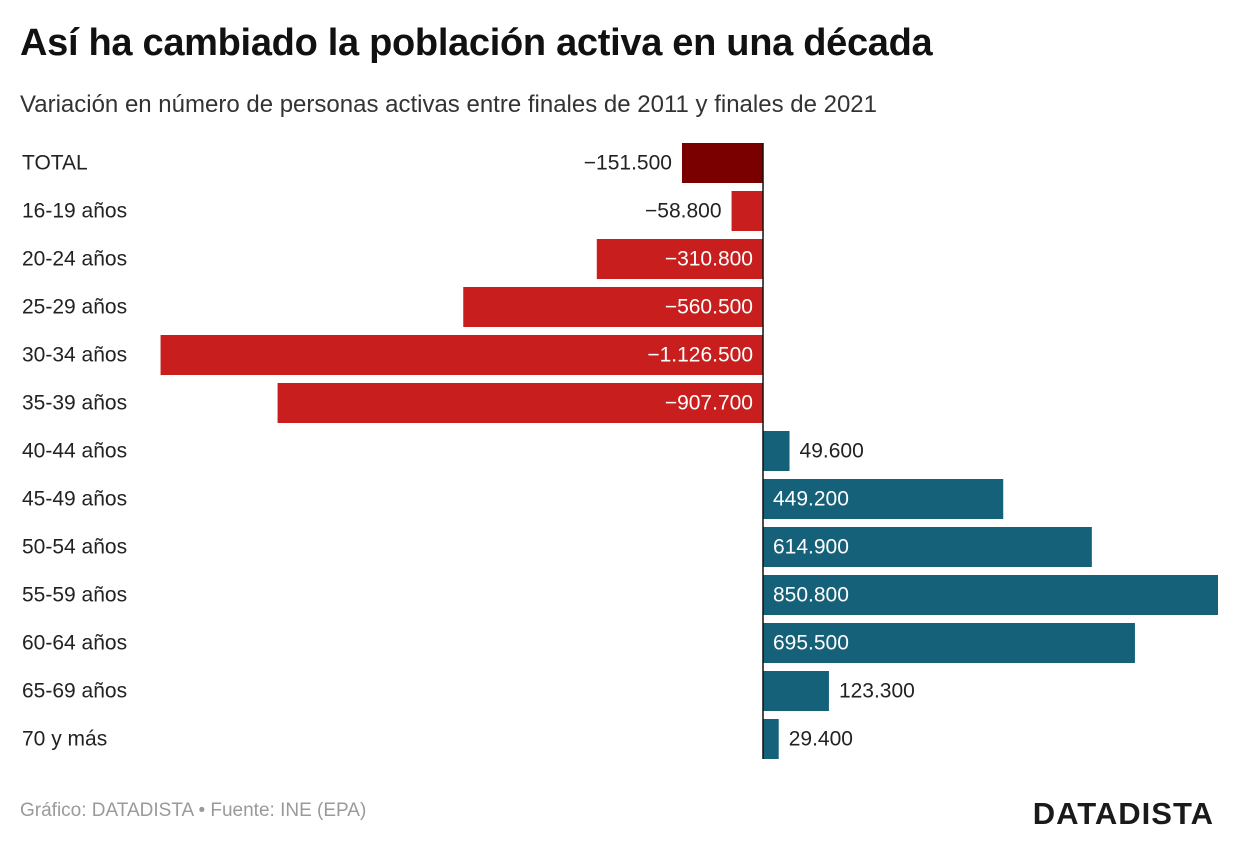  What do you see at coordinates (74, 211) in the screenshot?
I see `category-label: 16-19 años` at bounding box center [74, 211].